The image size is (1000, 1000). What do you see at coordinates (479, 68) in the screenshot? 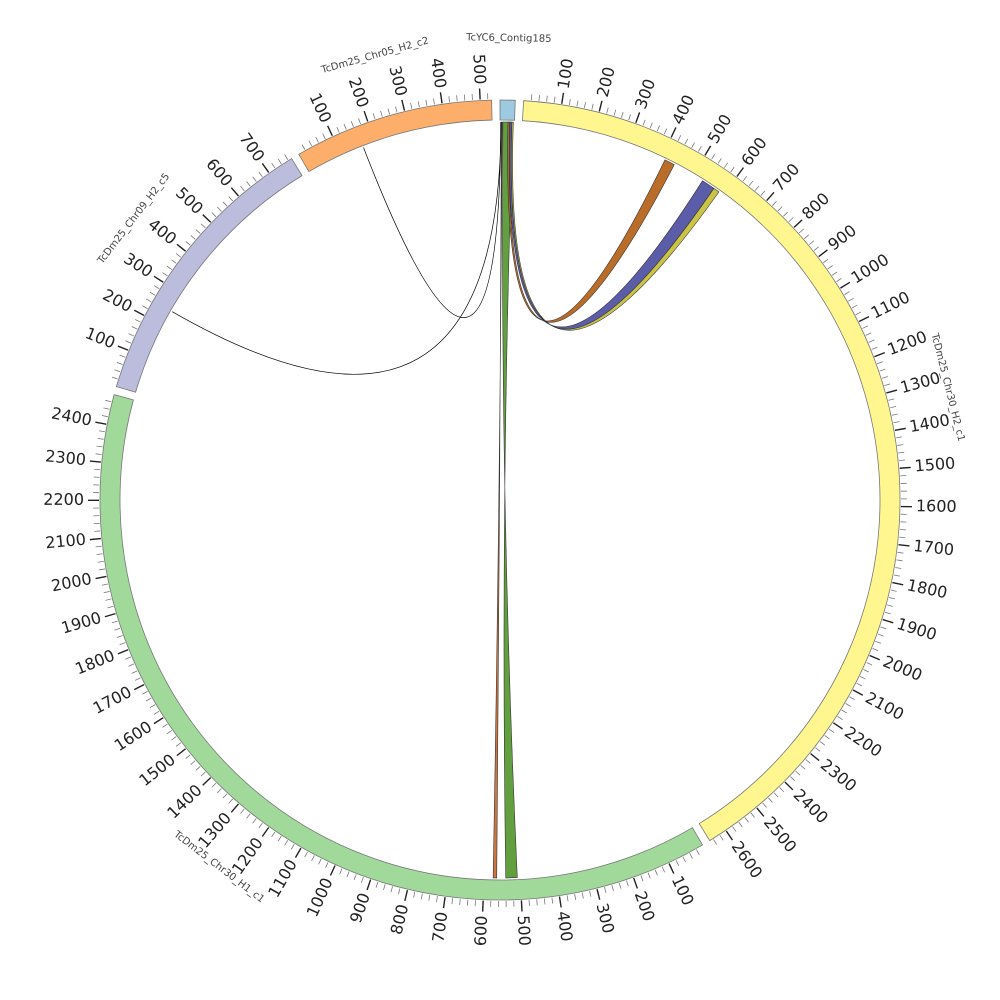
I see `tick-label: 500` at bounding box center [479, 68].